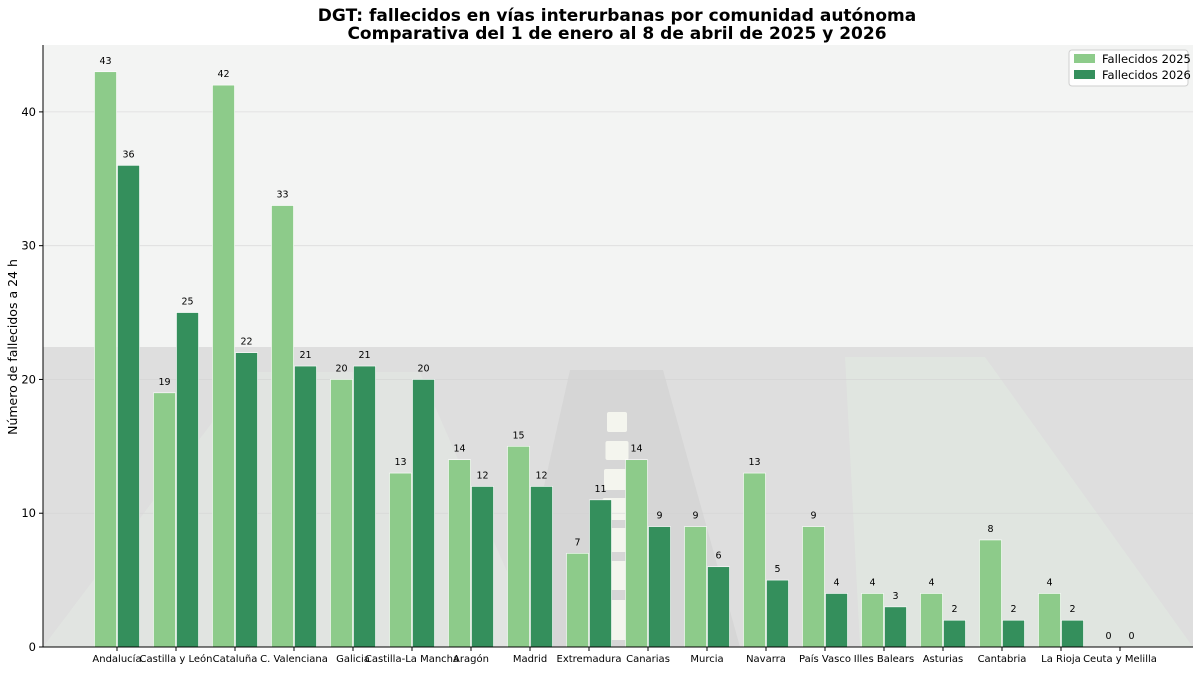 The image size is (1200, 676). Describe the element at coordinates (353, 659) in the screenshot. I see `x-tick-label: Galicia` at that location.